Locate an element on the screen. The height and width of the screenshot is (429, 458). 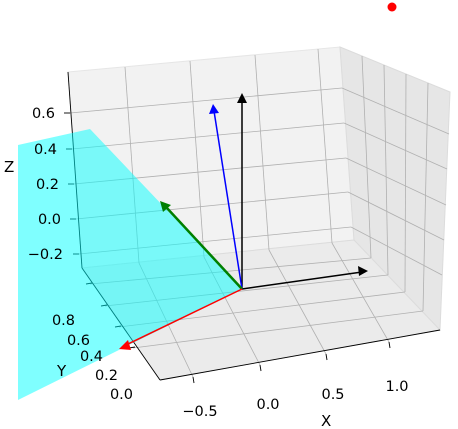
x-axis-line is located at coordinates (300, 355).